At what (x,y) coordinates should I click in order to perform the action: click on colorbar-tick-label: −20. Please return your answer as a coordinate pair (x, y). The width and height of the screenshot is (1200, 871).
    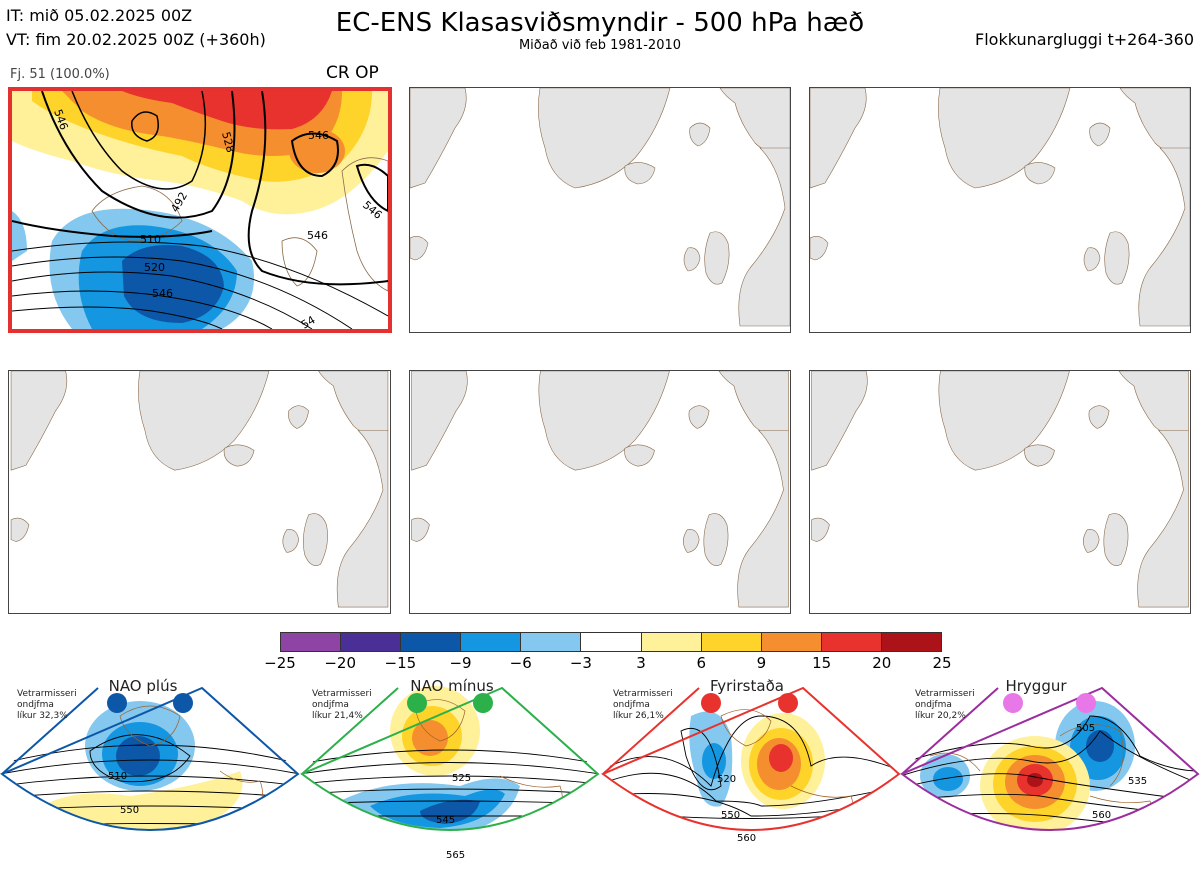
    Looking at the image, I should click on (340, 663).